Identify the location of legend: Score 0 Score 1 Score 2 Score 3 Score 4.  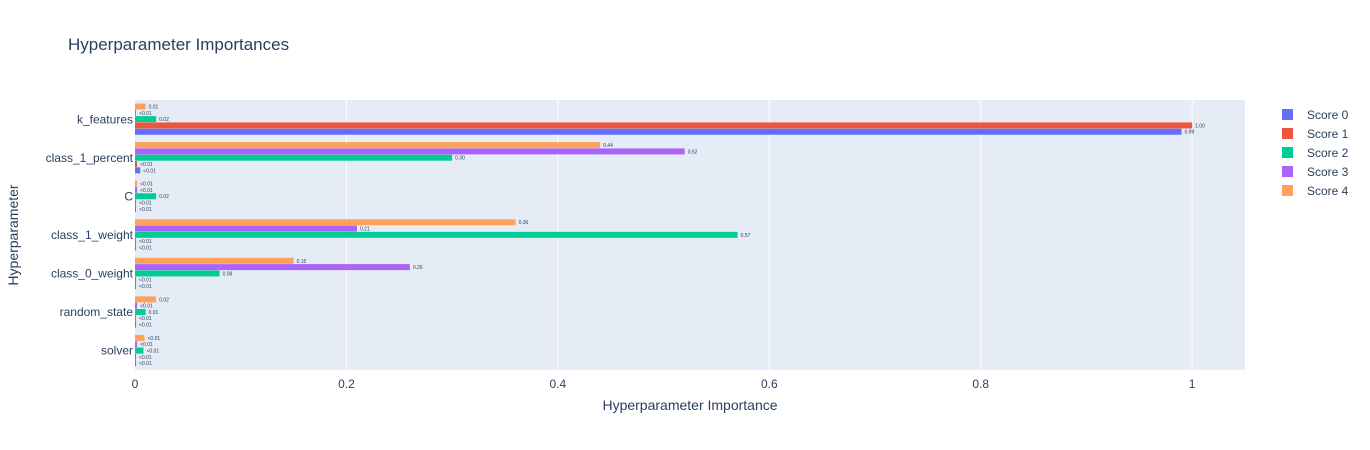
(1315, 153).